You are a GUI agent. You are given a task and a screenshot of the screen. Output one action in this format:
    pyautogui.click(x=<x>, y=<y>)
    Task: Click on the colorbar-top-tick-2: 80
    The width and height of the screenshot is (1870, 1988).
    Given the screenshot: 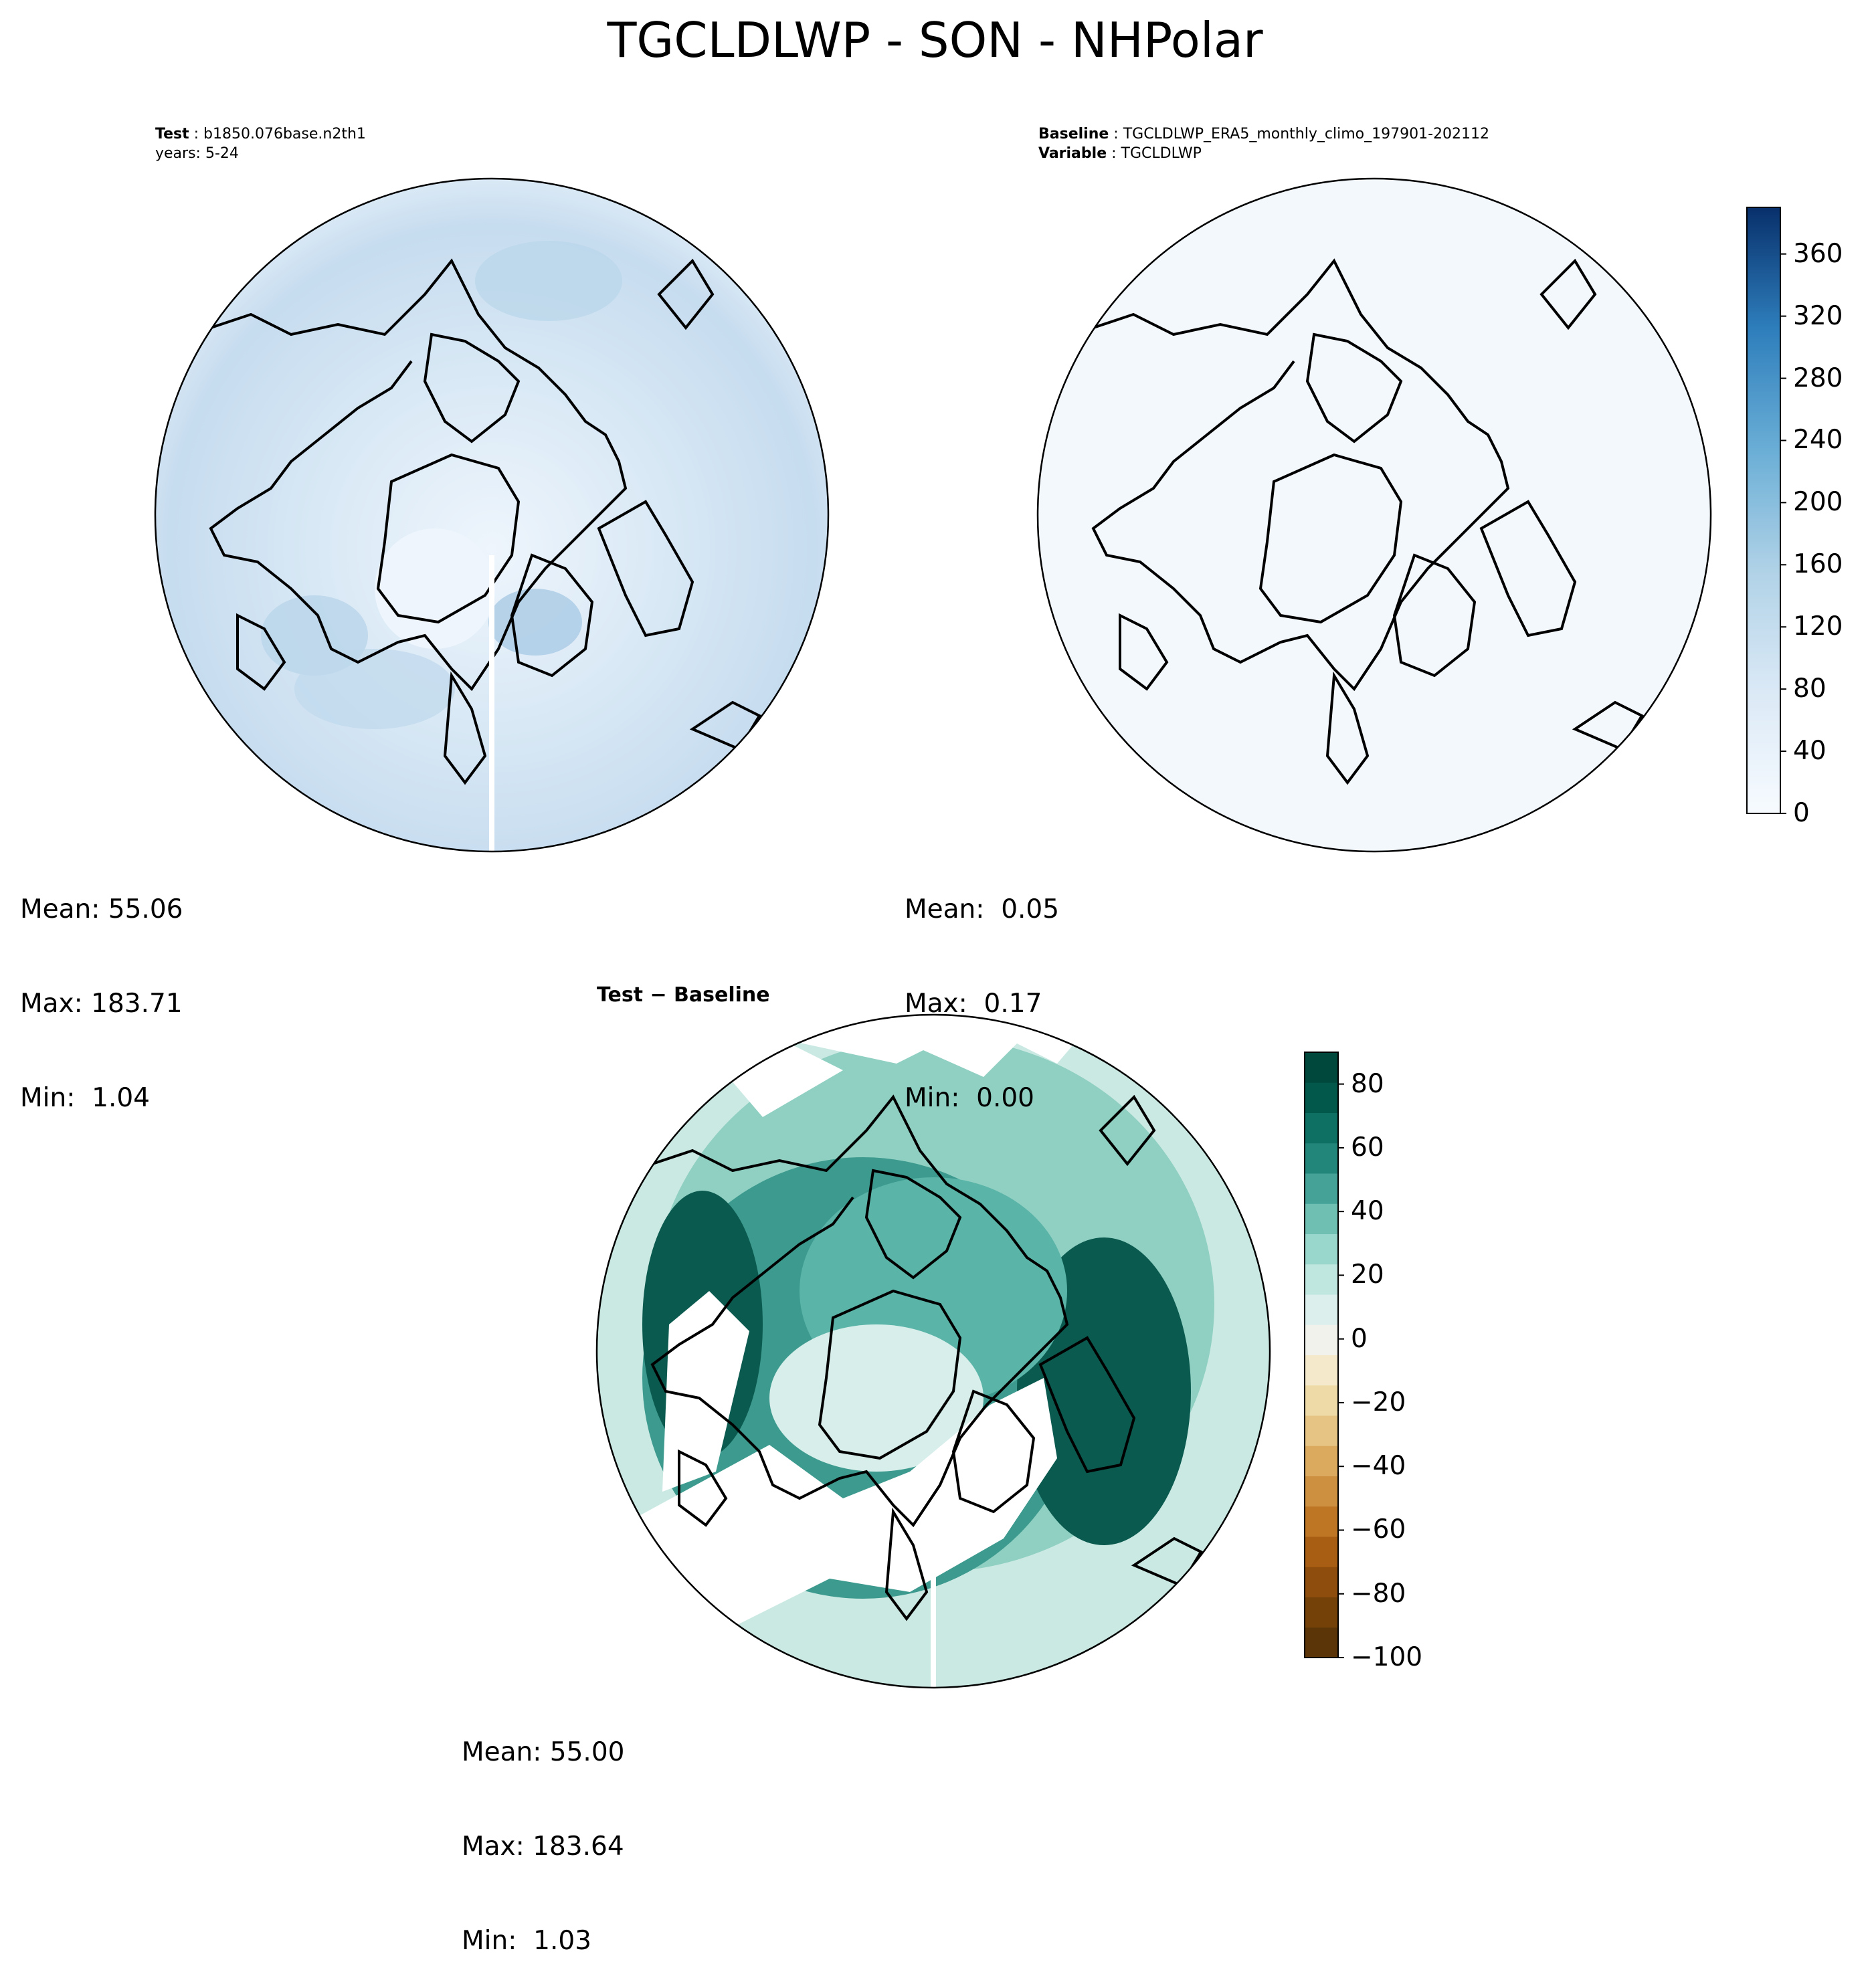 What is the action you would take?
    pyautogui.click(x=1810, y=689)
    